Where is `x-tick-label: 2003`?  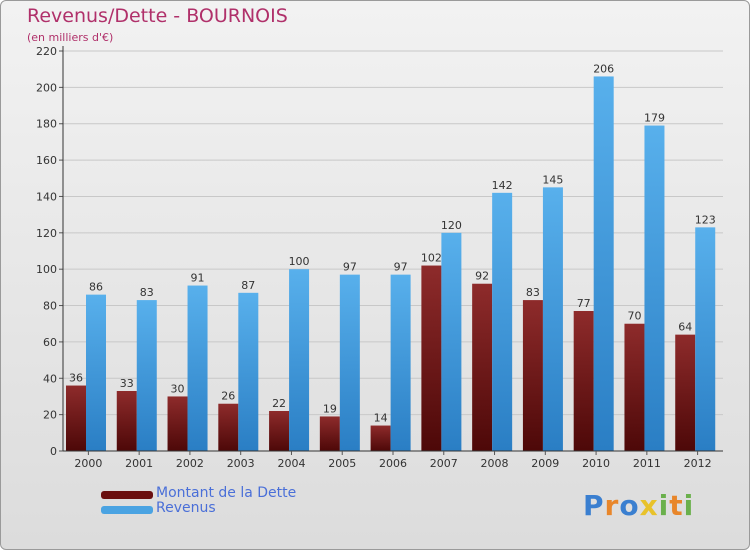 x-tick-label: 2003 is located at coordinates (241, 463).